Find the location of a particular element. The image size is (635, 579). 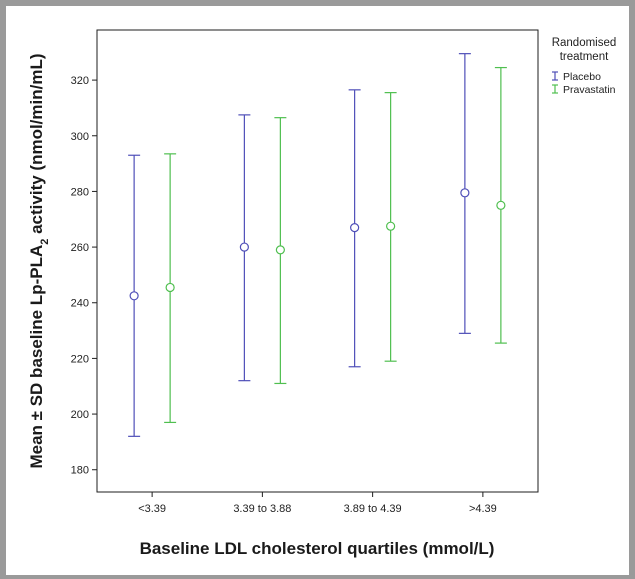

y-tick-label: 260 is located at coordinates (80, 248).